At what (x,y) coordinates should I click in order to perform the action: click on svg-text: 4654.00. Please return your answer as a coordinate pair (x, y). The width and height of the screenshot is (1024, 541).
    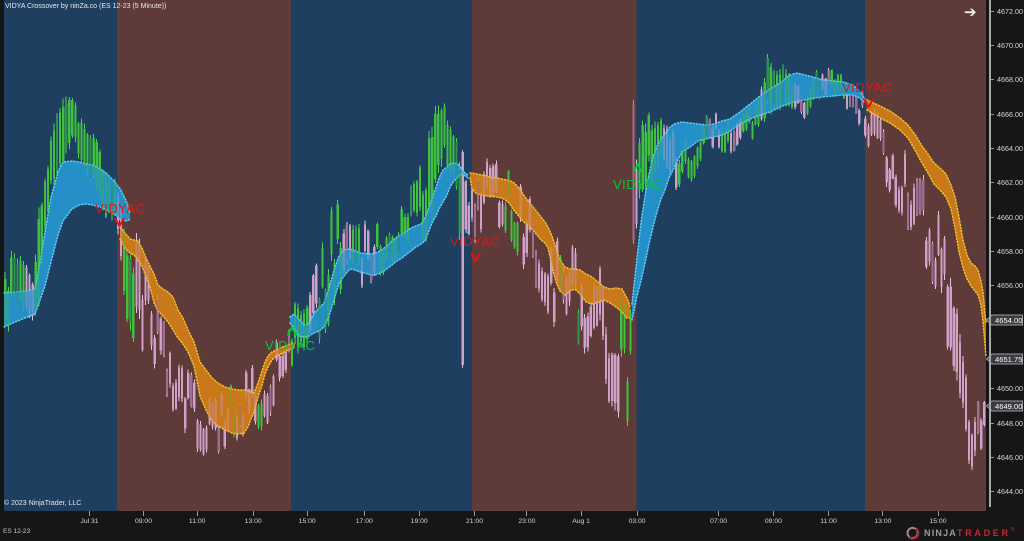
    Looking at the image, I should click on (1008, 320).